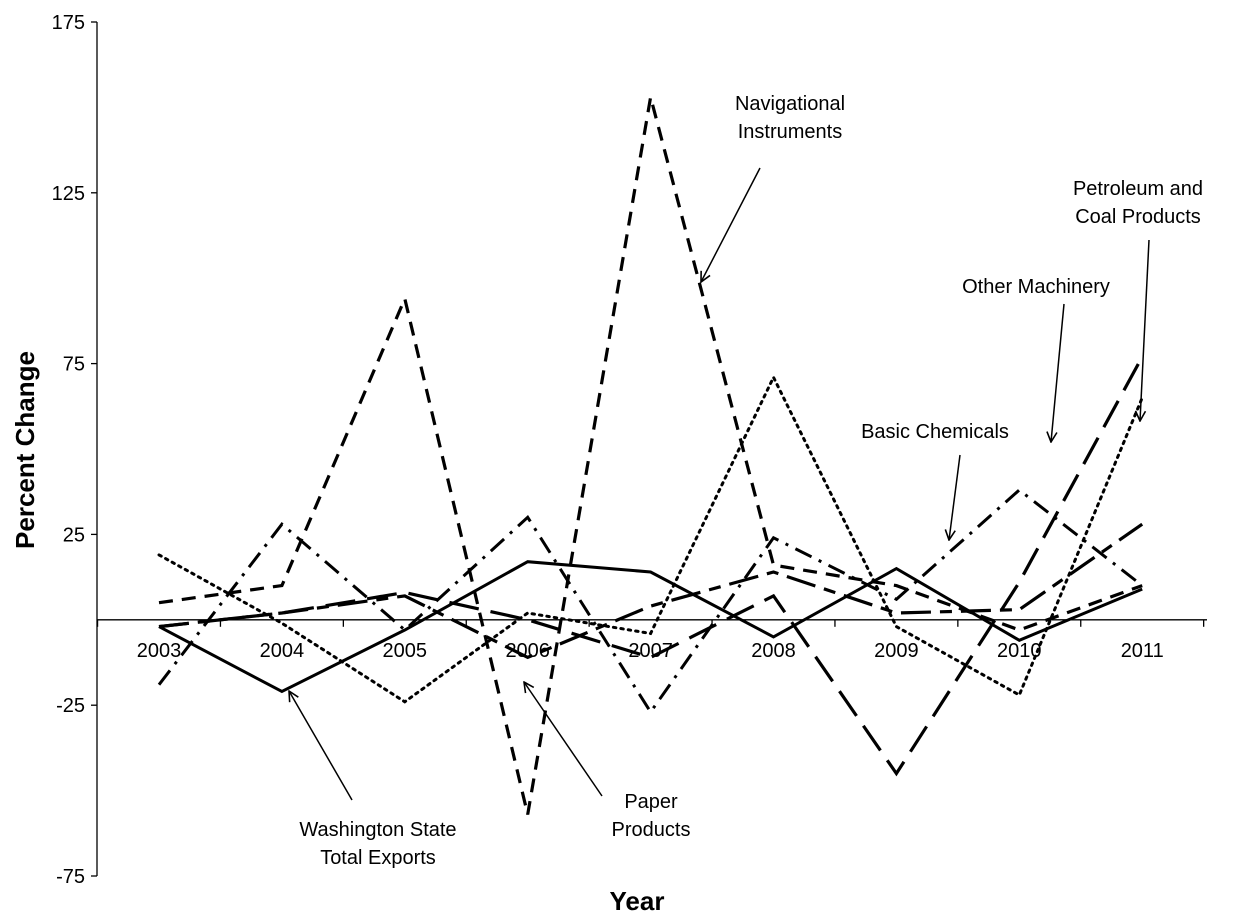  I want to click on y-tick-label: 125, so click(68, 194).